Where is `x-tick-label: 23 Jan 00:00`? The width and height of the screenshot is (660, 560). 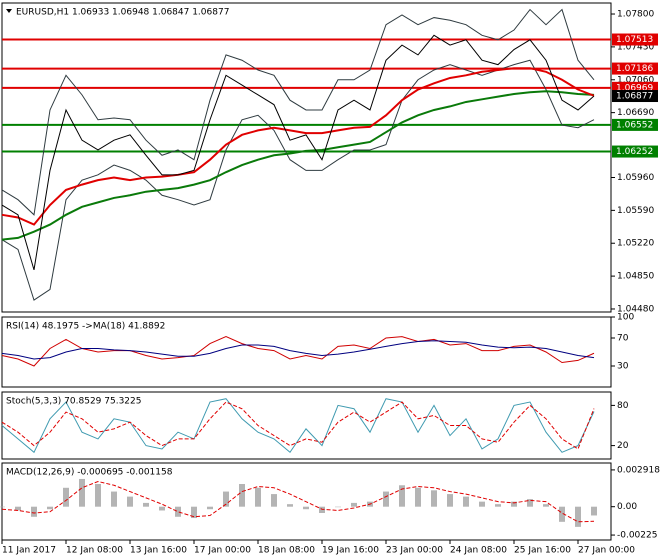 x-tick-label: 23 Jan 00:00 is located at coordinates (414, 551).